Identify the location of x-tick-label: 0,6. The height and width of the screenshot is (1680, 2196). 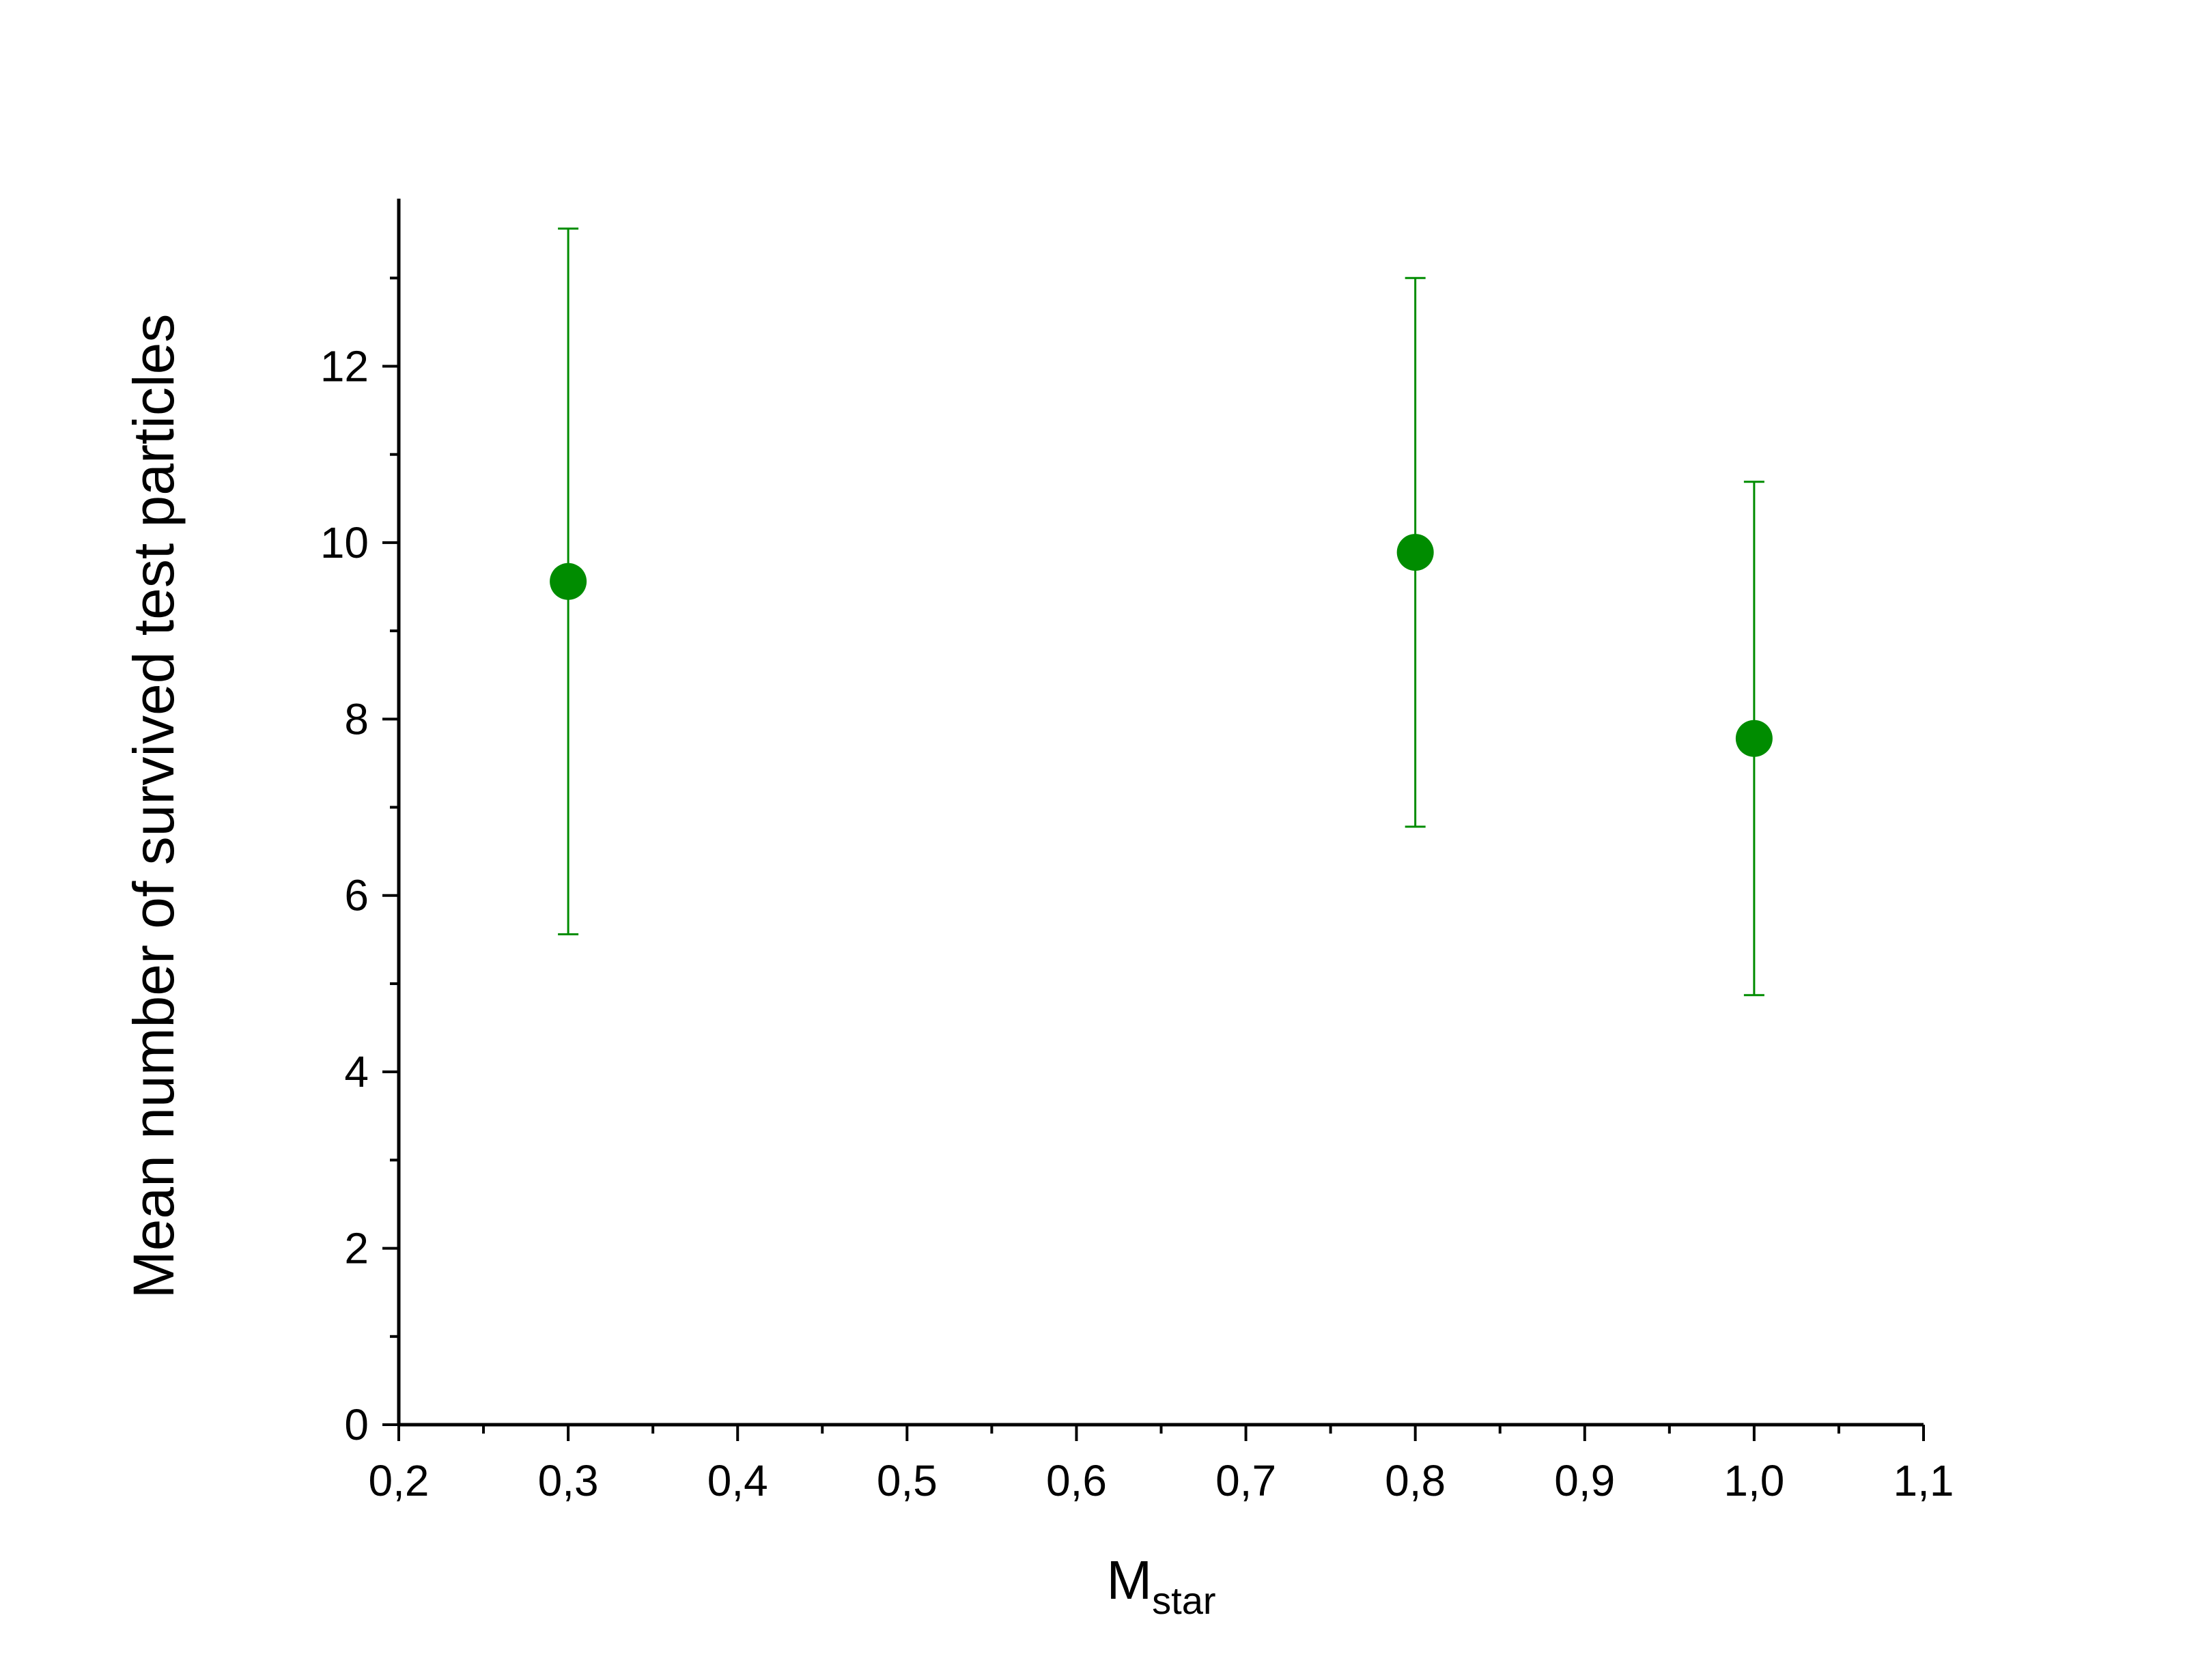
(1076, 1480).